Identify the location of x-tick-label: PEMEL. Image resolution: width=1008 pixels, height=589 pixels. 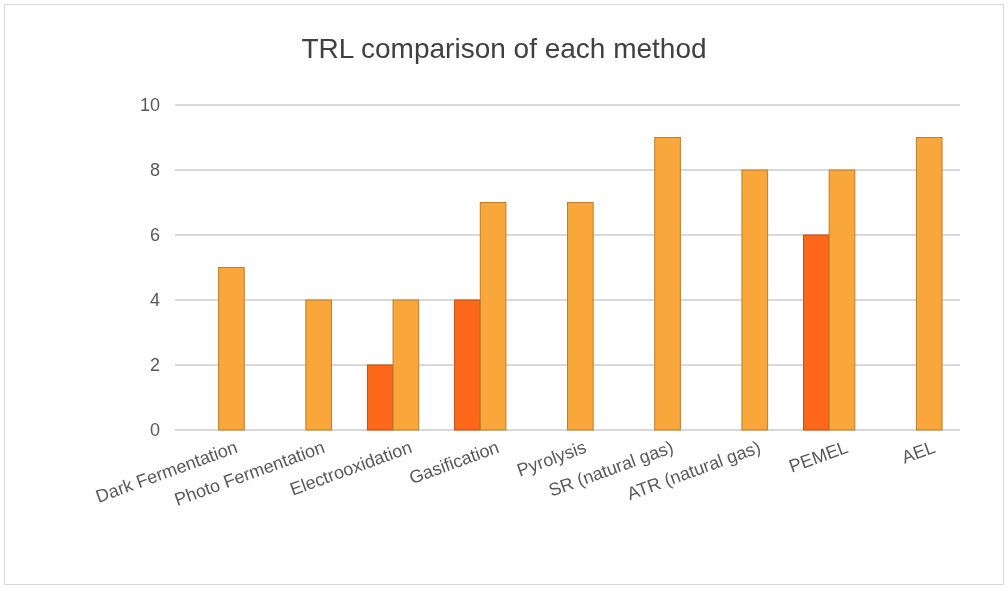
(818, 456).